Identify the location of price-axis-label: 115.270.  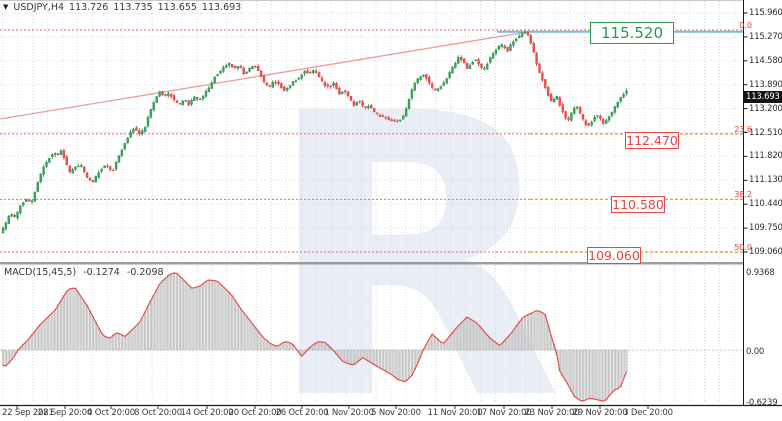
(765, 36).